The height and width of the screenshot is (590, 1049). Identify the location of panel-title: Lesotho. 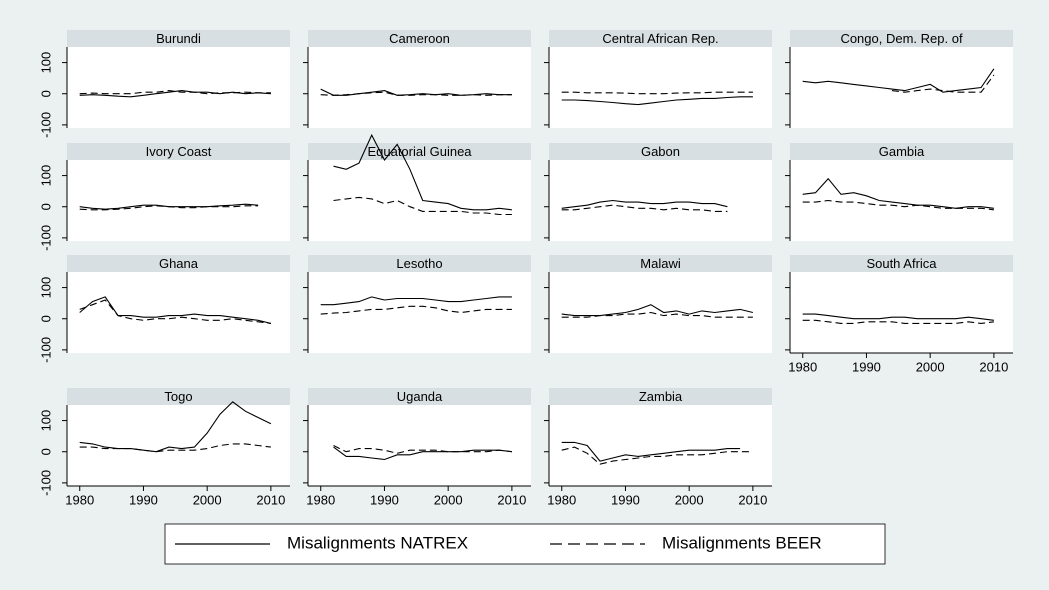
(419, 263).